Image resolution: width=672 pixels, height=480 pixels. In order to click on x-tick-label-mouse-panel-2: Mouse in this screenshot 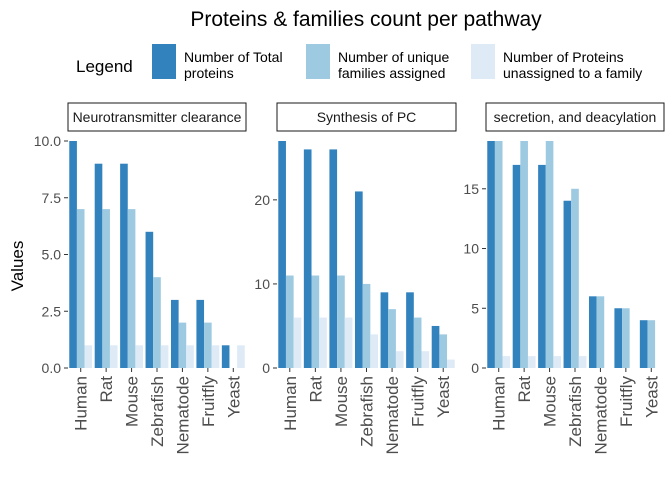, I will do `click(341, 401)`.